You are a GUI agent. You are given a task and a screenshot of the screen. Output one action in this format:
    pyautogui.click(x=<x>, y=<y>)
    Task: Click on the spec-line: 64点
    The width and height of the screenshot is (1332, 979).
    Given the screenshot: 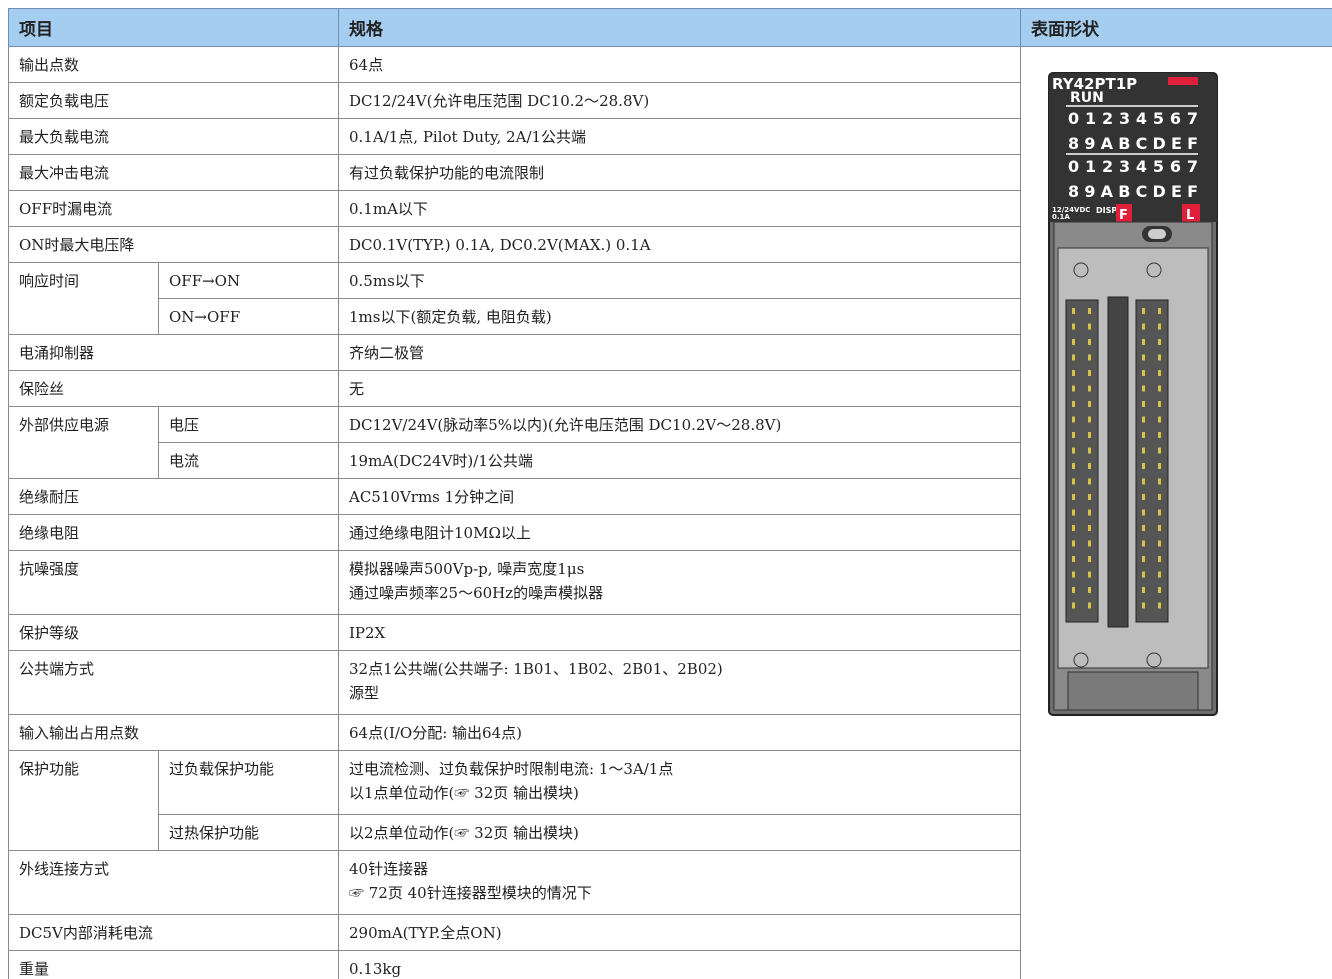 What is the action you would take?
    pyautogui.click(x=366, y=65)
    